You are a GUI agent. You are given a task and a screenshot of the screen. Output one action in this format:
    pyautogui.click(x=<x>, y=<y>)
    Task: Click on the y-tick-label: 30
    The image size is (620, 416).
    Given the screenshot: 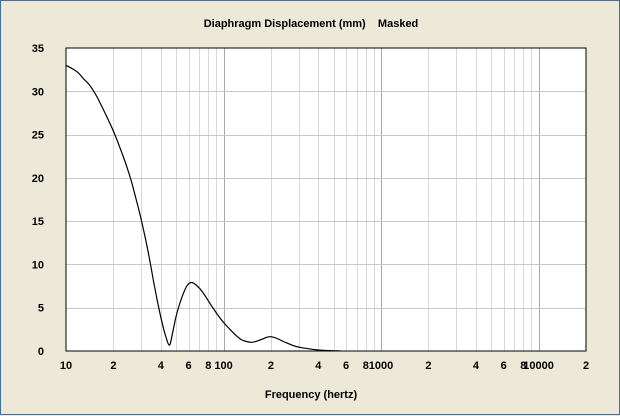 What is the action you would take?
    pyautogui.click(x=38, y=92)
    